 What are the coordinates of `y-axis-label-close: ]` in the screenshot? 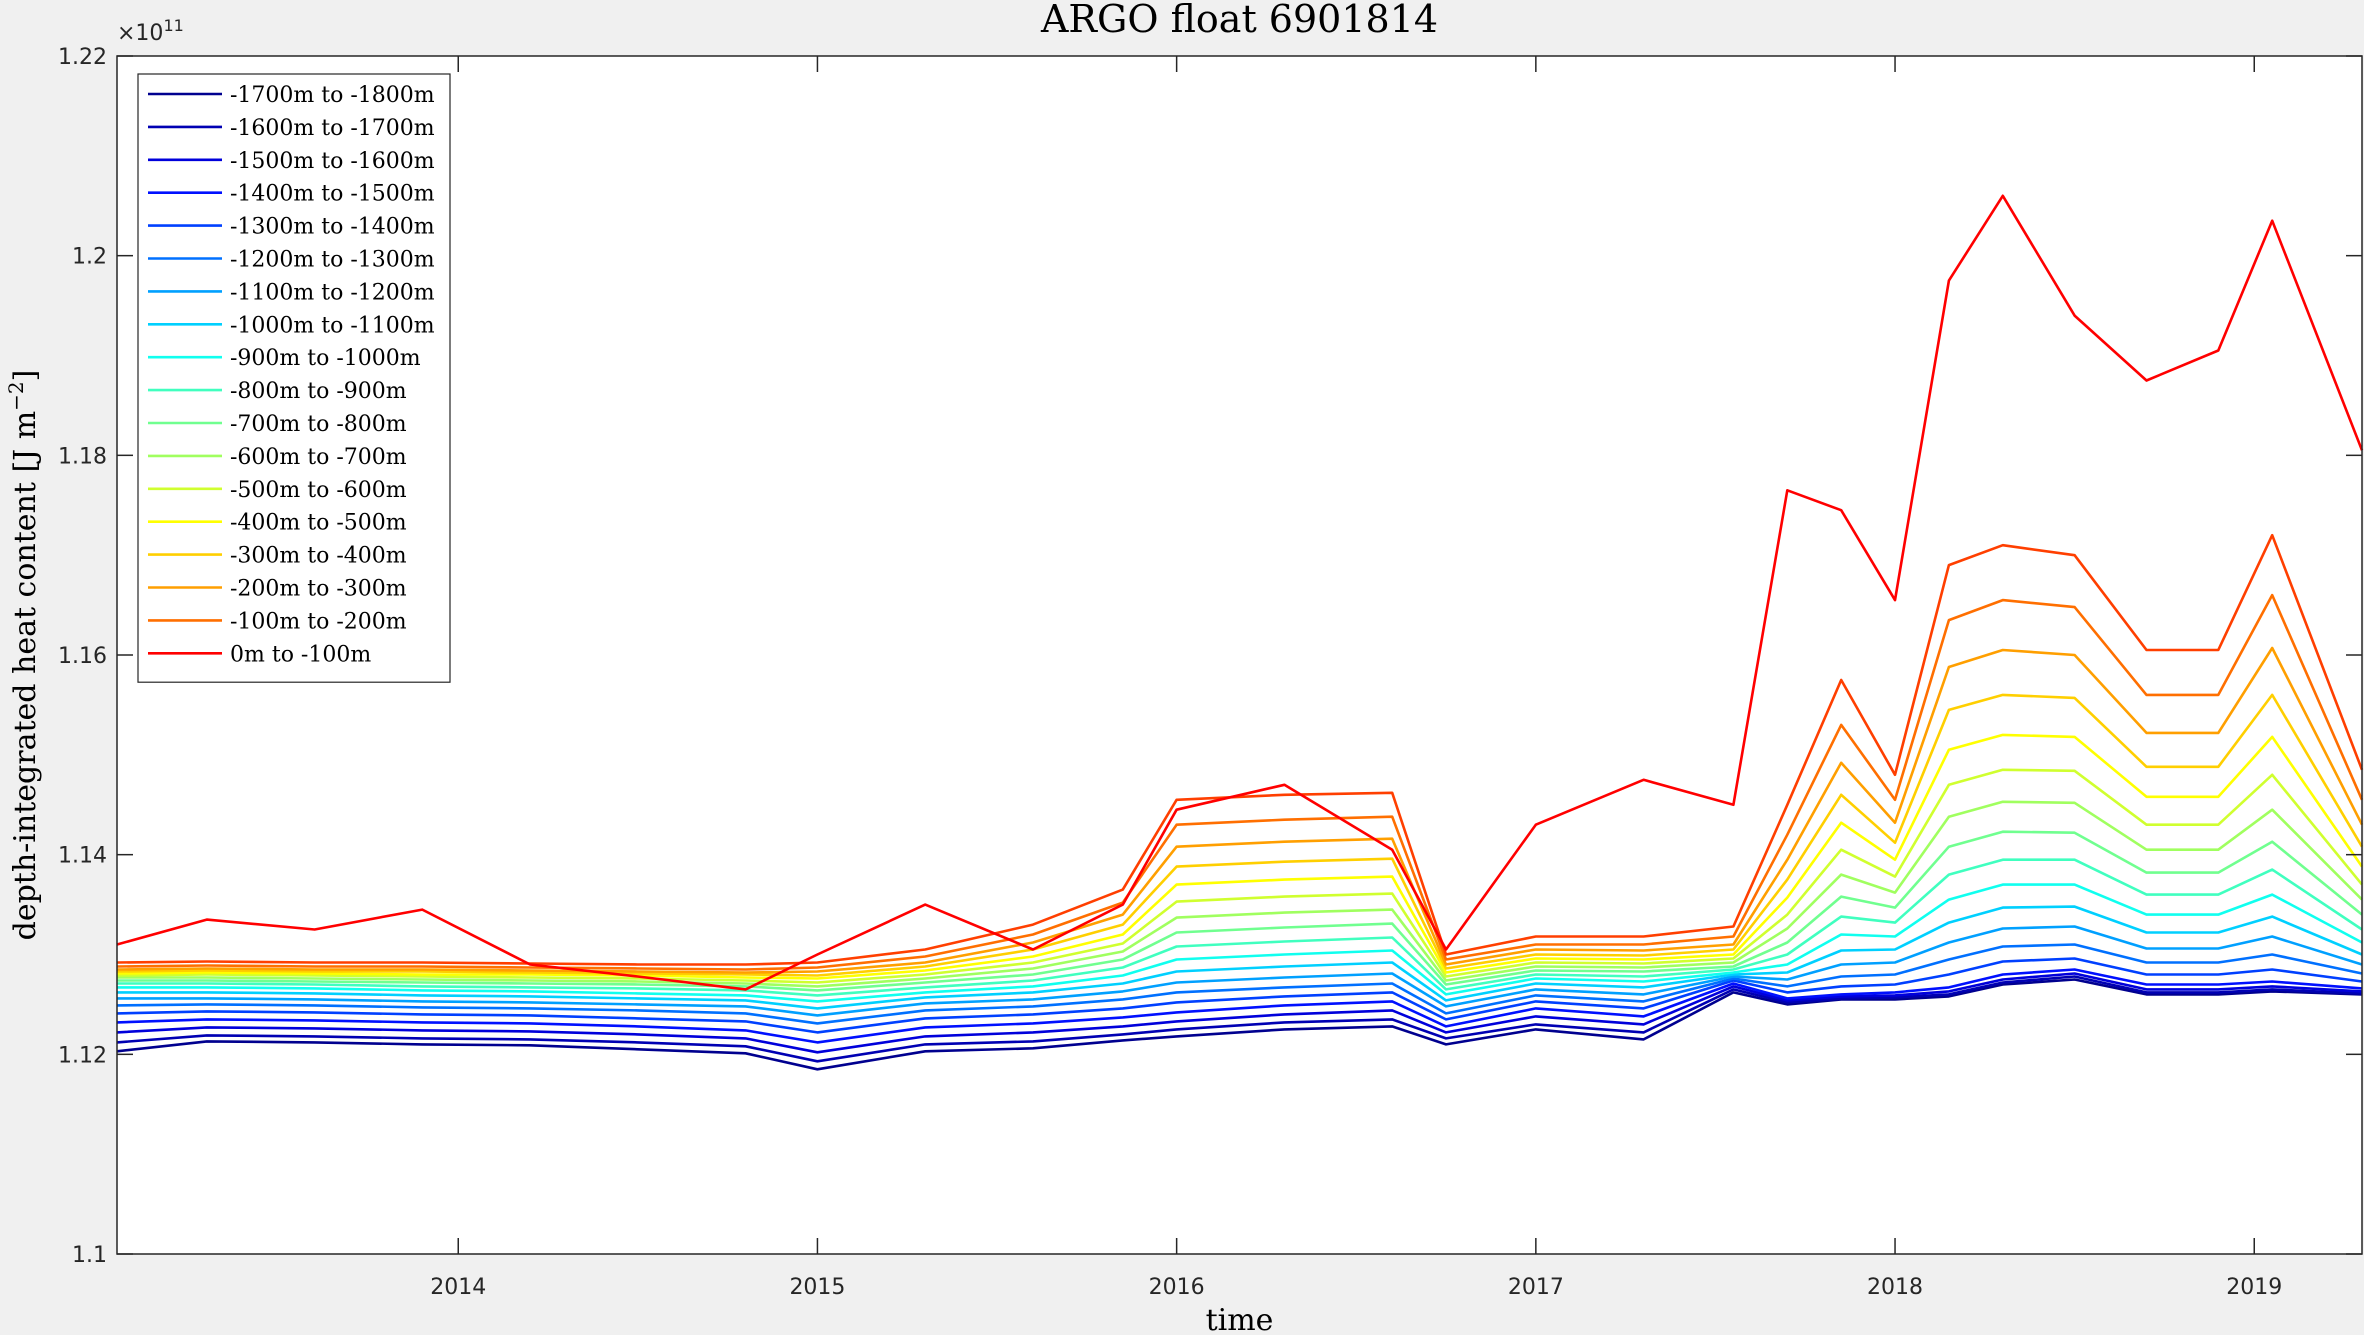 It's located at (25, 376).